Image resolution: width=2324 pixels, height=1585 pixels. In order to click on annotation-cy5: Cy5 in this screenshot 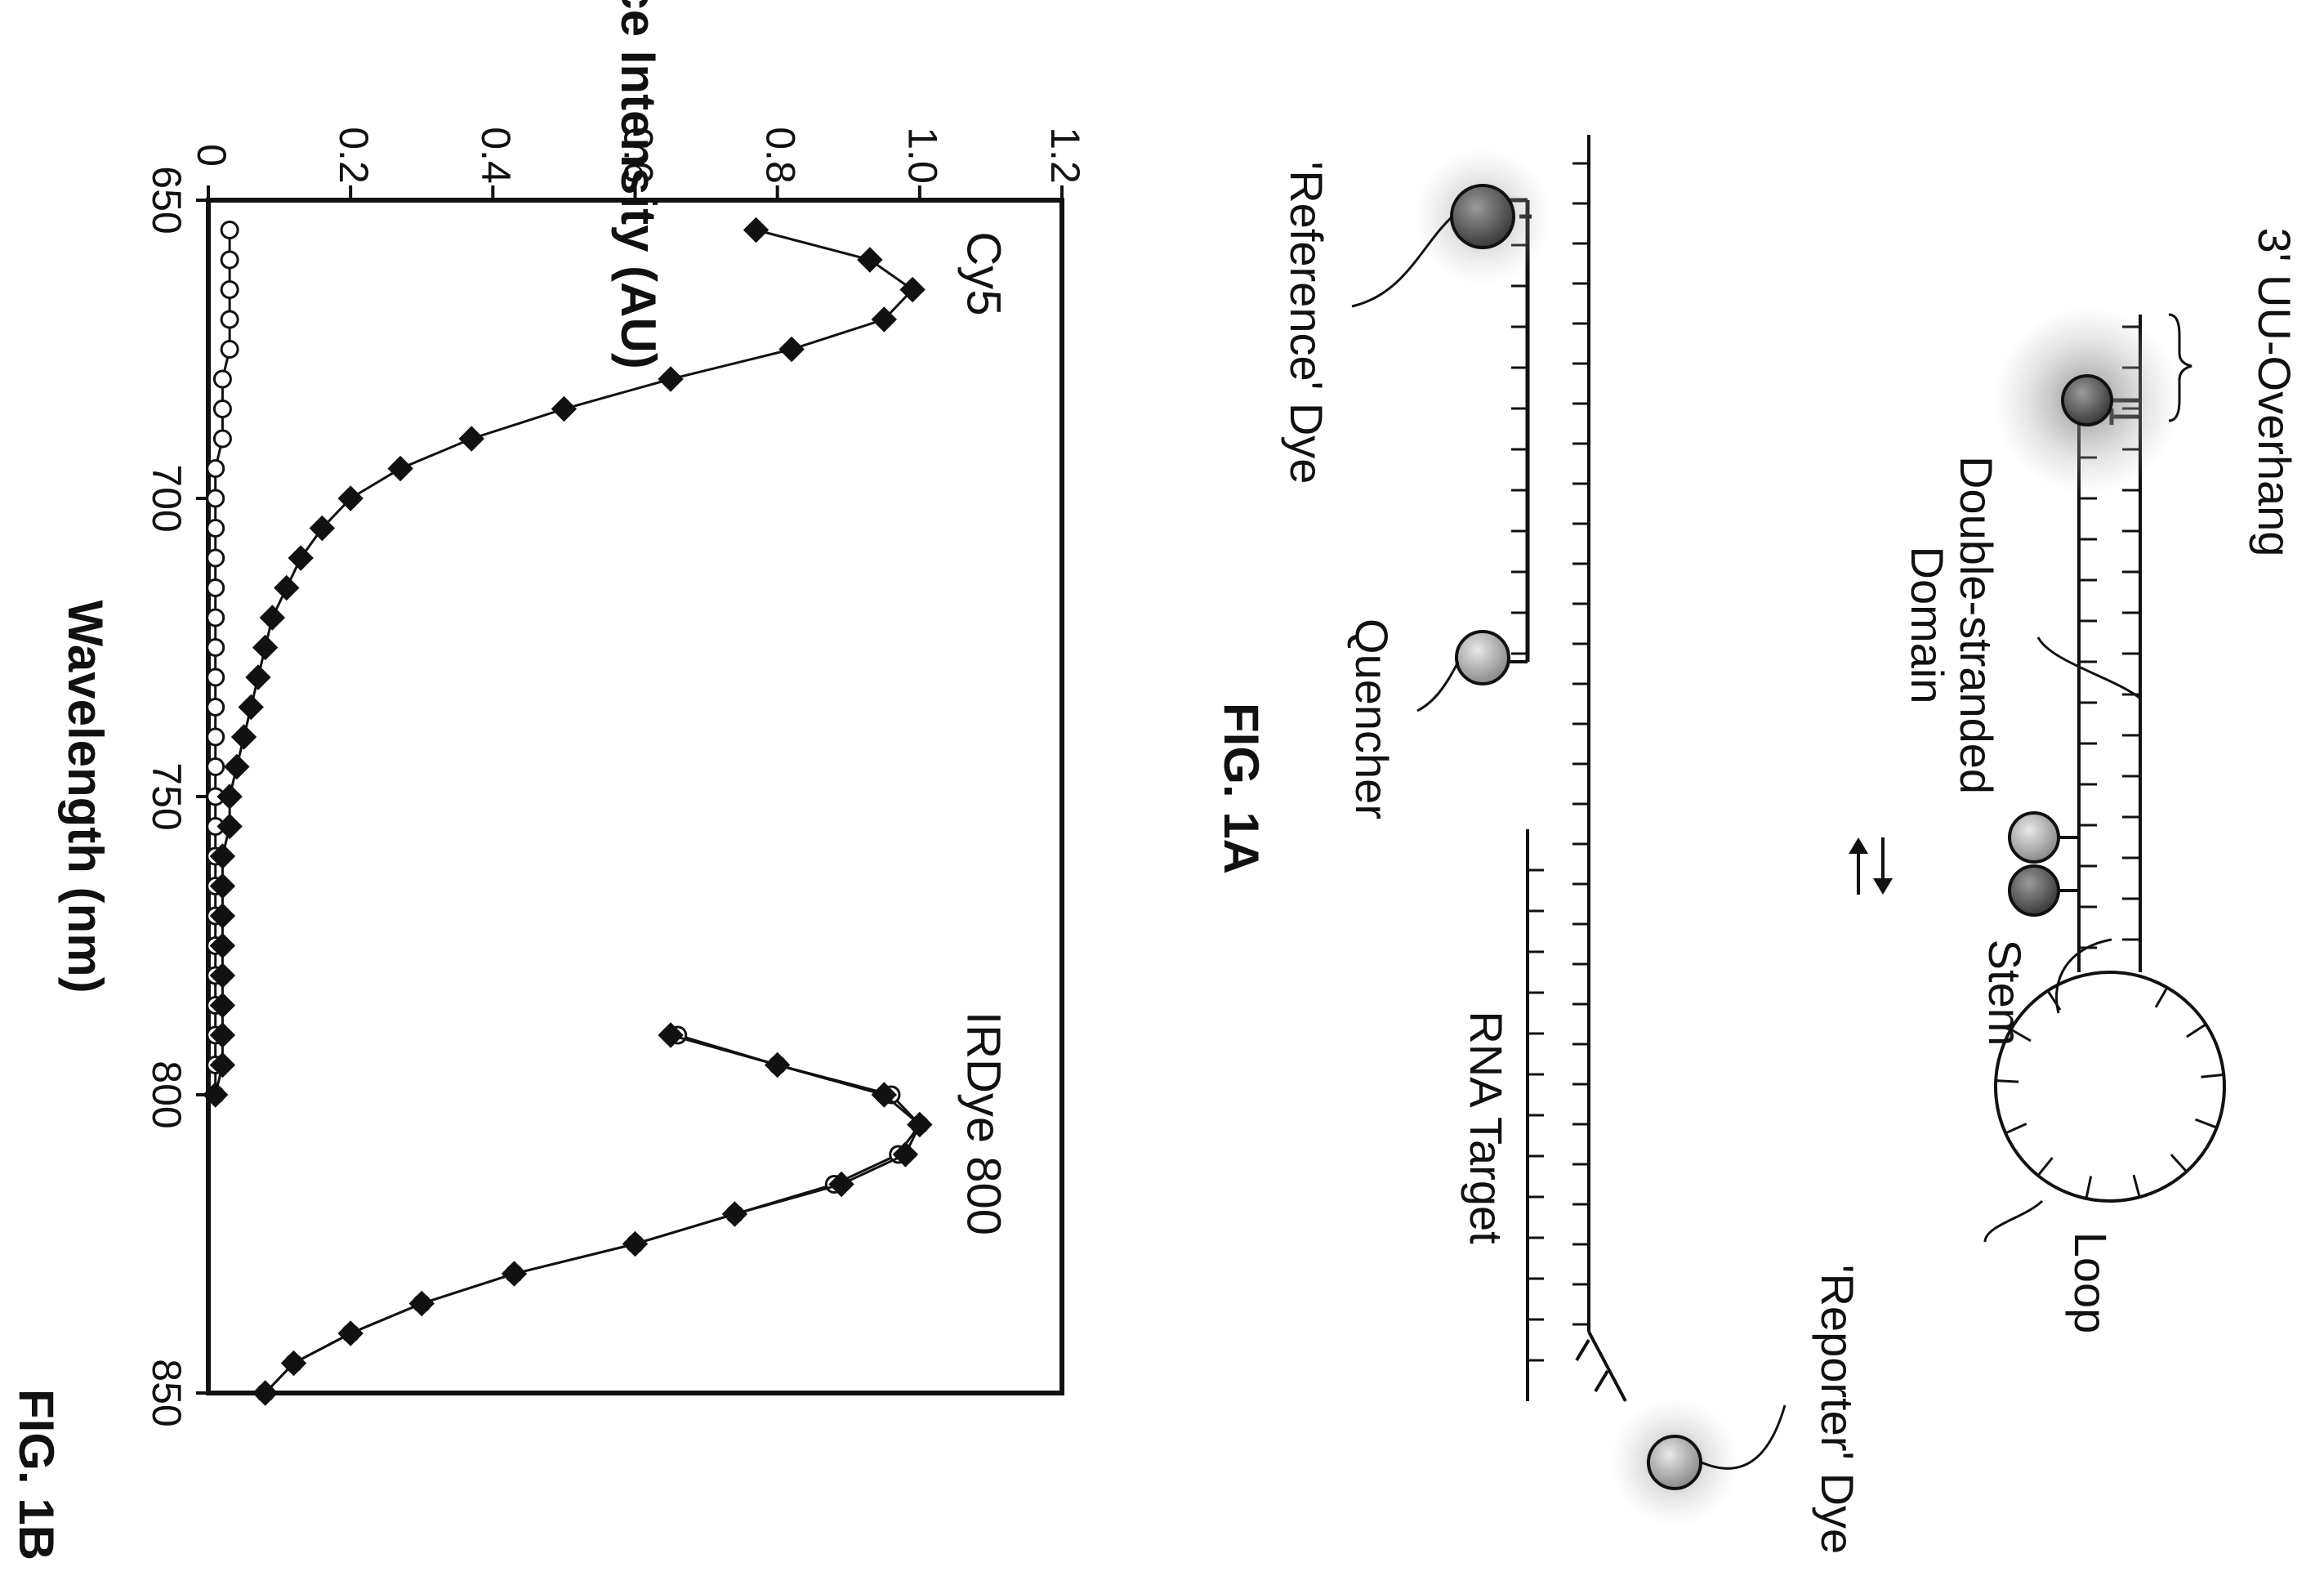, I will do `click(983, 273)`.